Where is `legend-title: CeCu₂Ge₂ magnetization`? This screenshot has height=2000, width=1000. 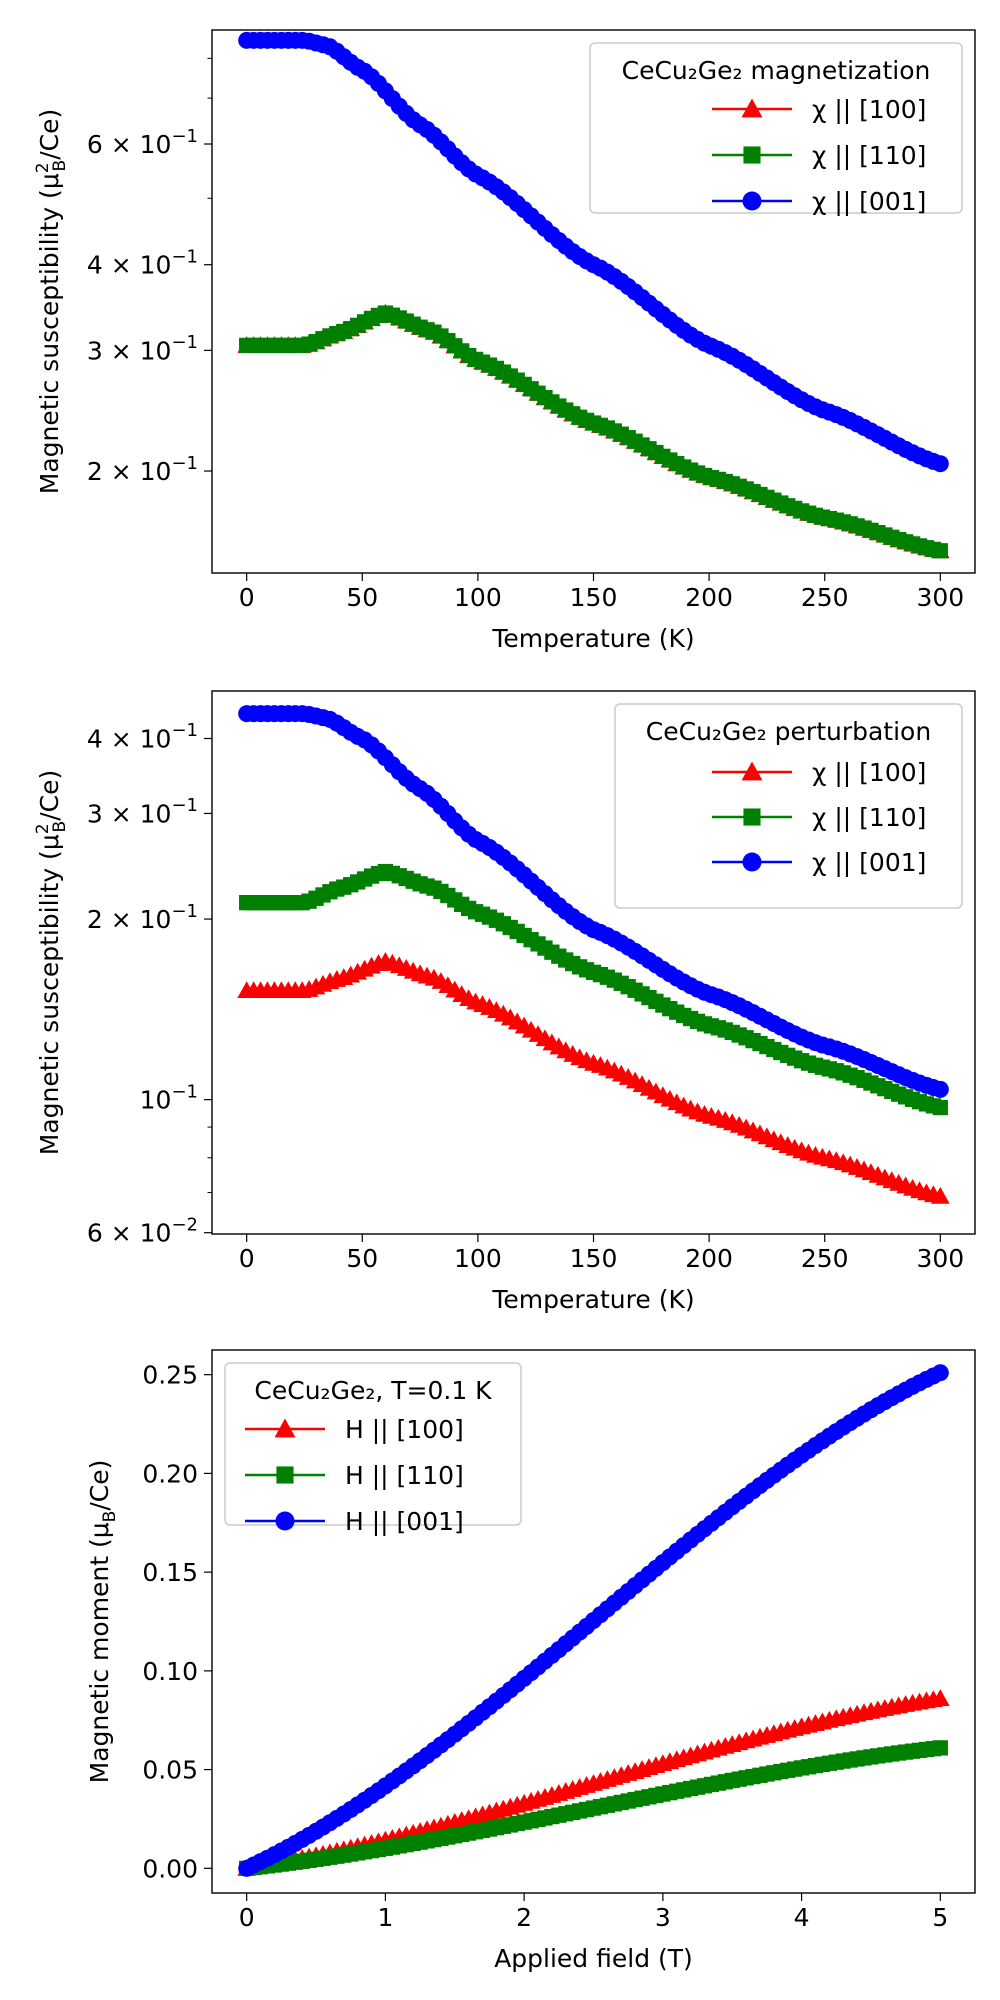
legend-title: CeCu₂Ge₂ magnetization is located at coordinates (776, 70).